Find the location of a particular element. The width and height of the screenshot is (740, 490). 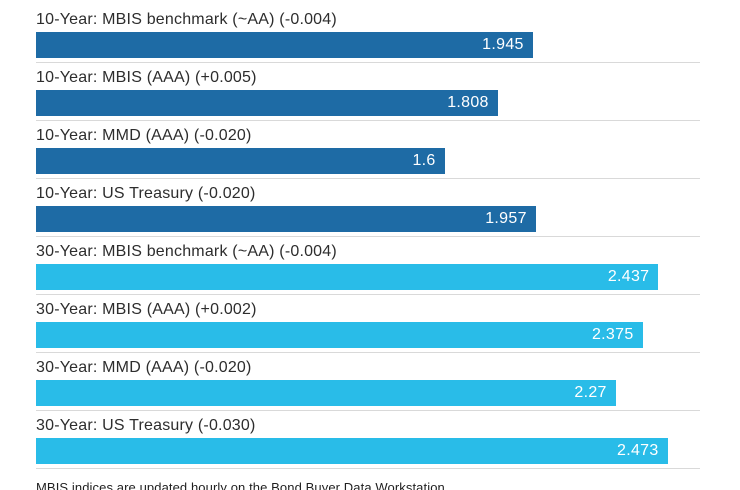

bar-category-label: 10-Year: MBIS (AAA) (+0.005) is located at coordinates (146, 77).